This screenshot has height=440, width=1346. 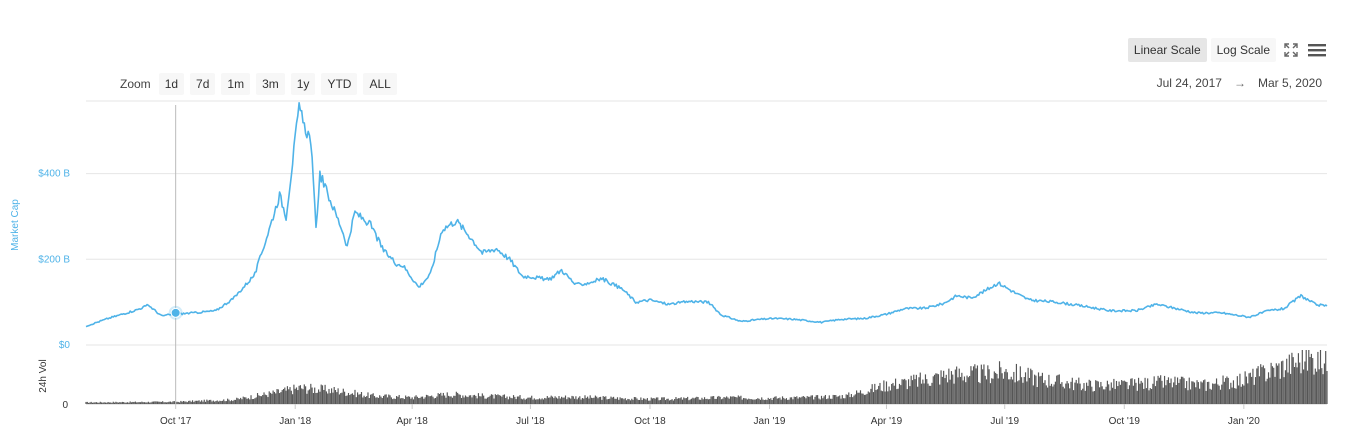 What do you see at coordinates (236, 84) in the screenshot?
I see `zoom-1m-button: 1m` at bounding box center [236, 84].